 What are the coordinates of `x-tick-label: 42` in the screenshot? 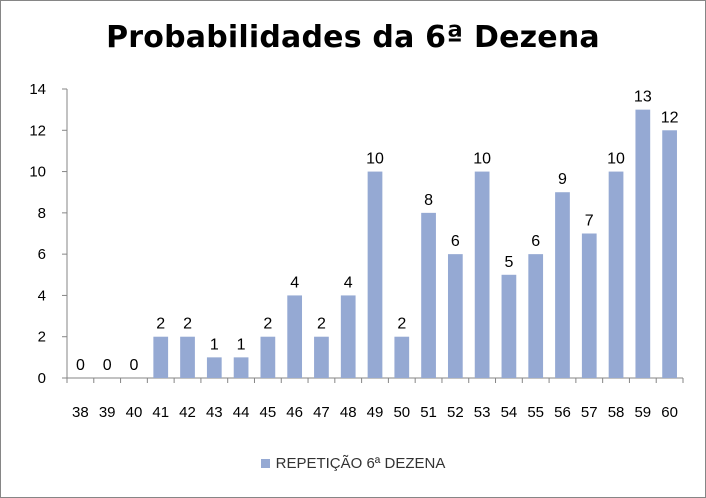 It's located at (187, 412).